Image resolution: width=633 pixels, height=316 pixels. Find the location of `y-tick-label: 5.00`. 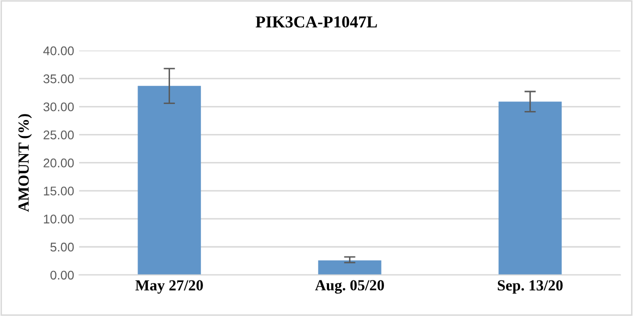

y-tick-label: 5.00 is located at coordinates (62, 247).